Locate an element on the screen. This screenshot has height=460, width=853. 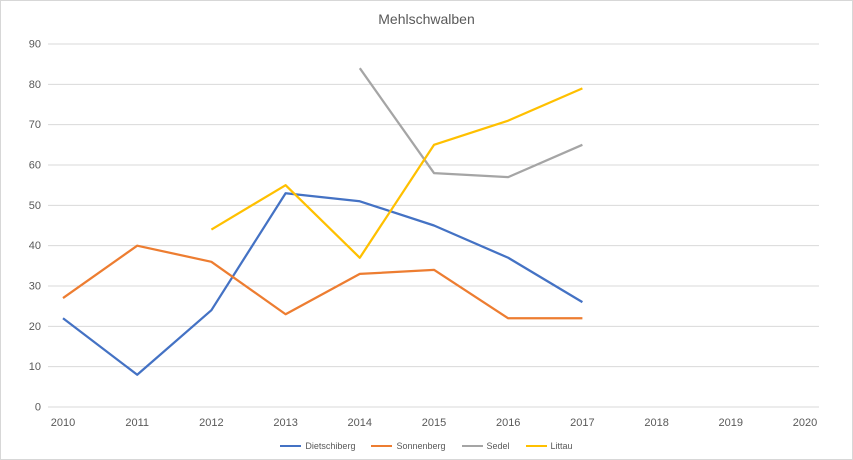
legend-label: Sonnenberg is located at coordinates (421, 446).